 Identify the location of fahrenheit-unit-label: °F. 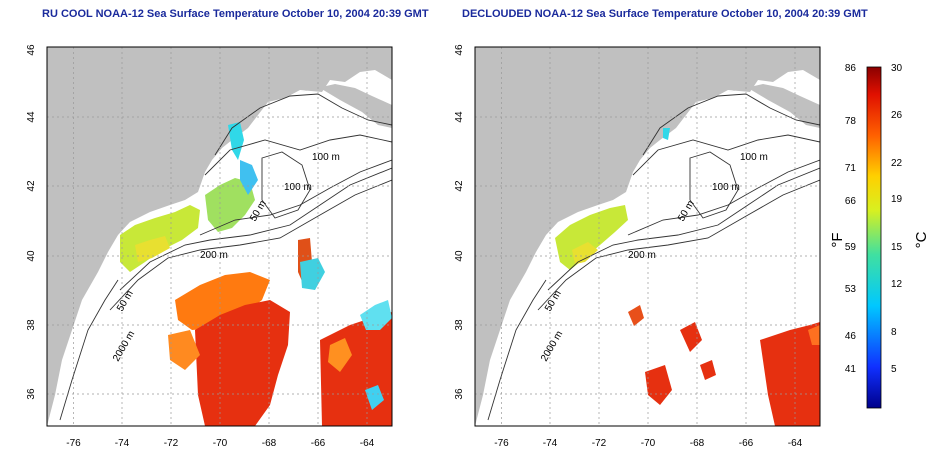
(837, 239).